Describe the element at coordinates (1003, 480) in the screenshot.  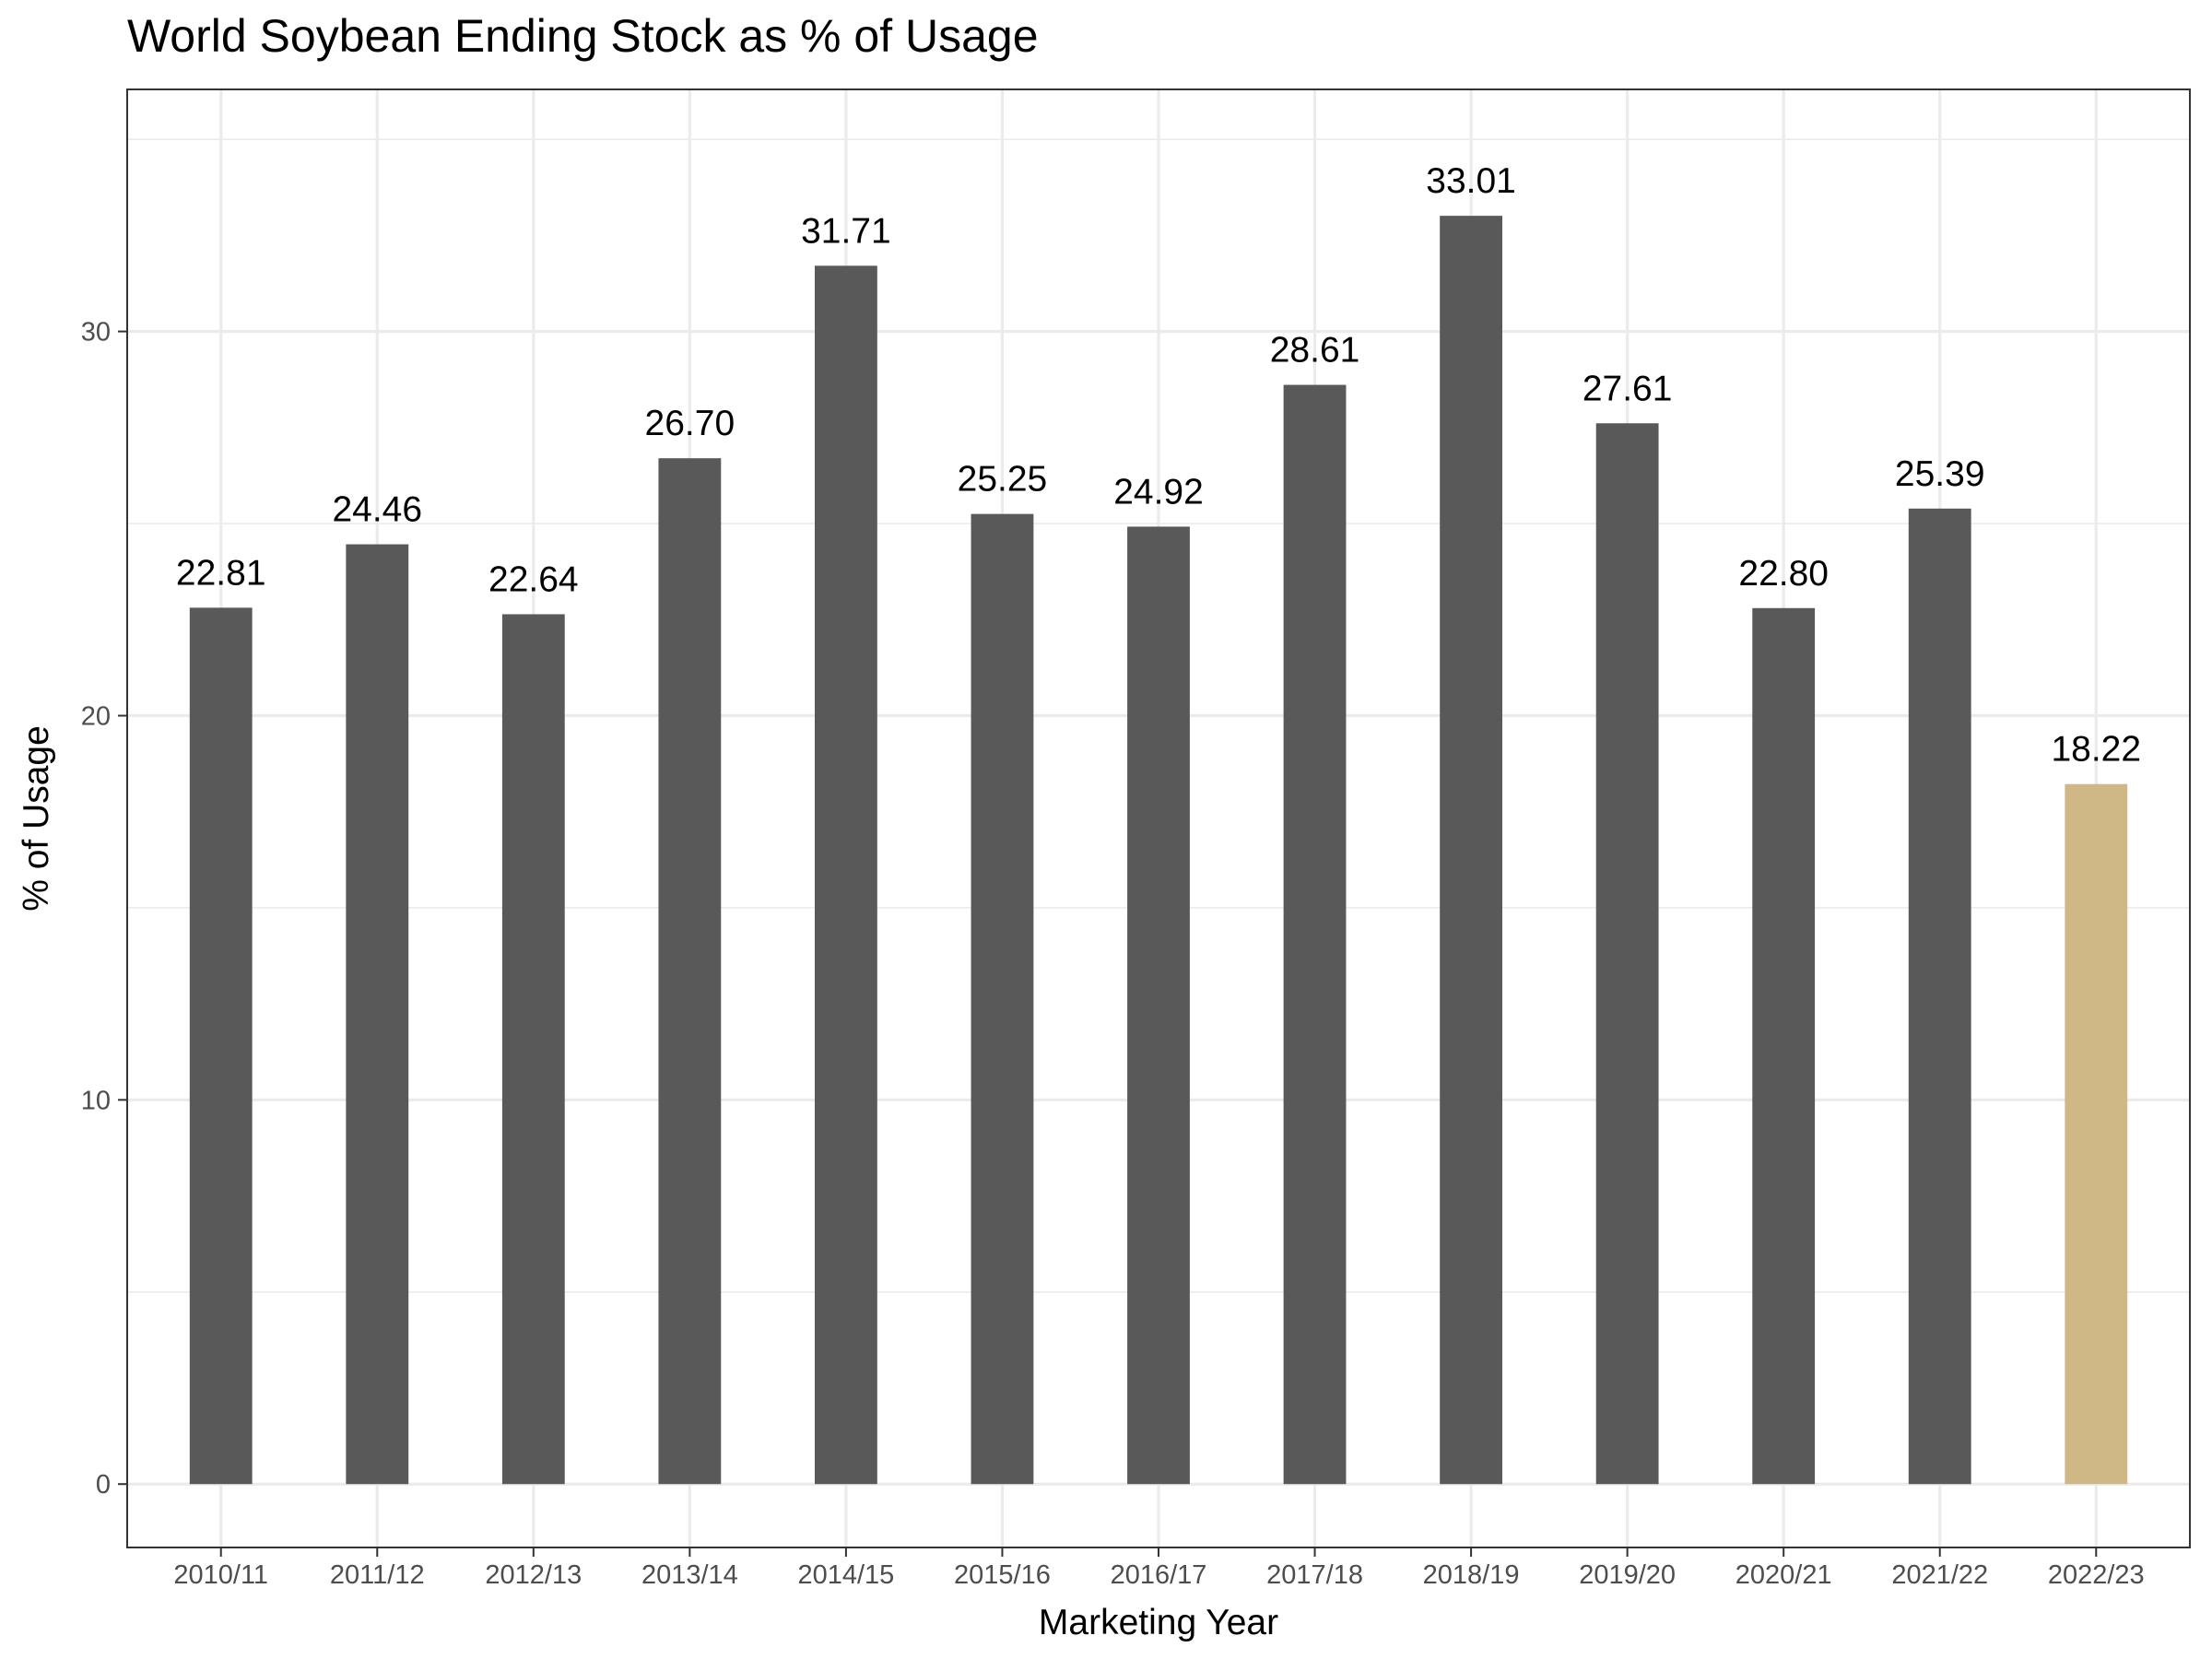
I see `data-label: 25.25` at that location.